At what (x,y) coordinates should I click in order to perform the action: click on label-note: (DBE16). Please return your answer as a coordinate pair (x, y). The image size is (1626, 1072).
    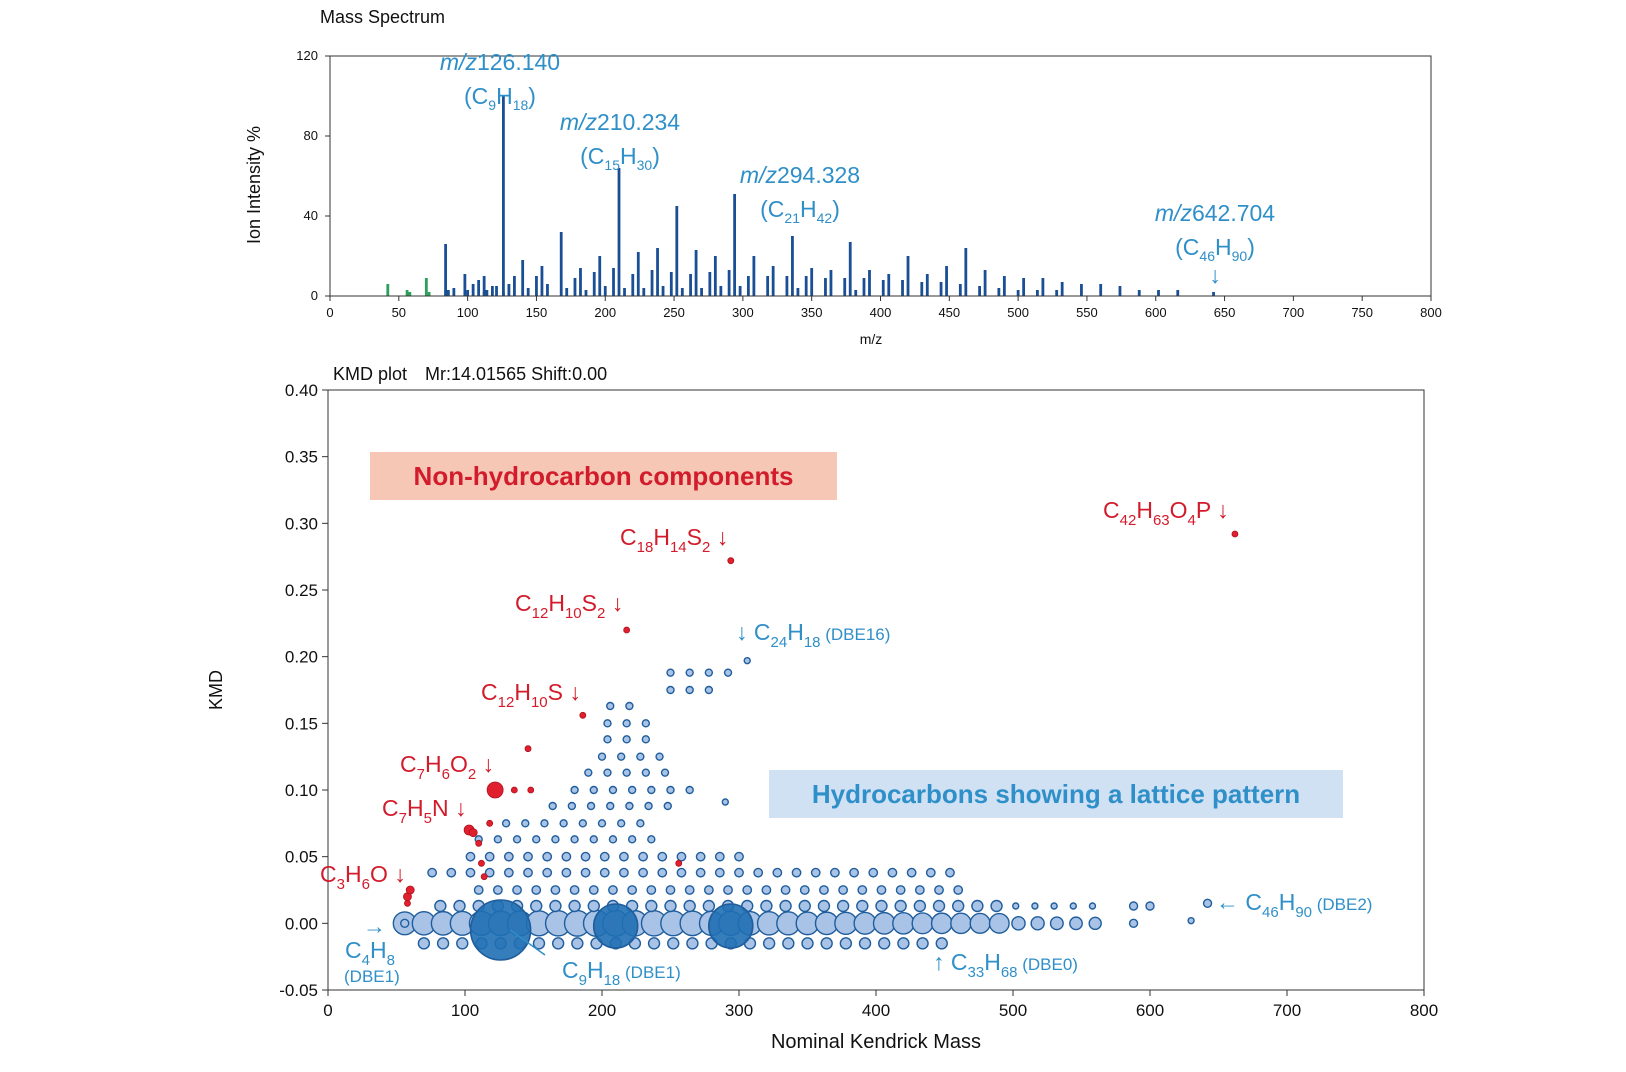
    Looking at the image, I should click on (856, 634).